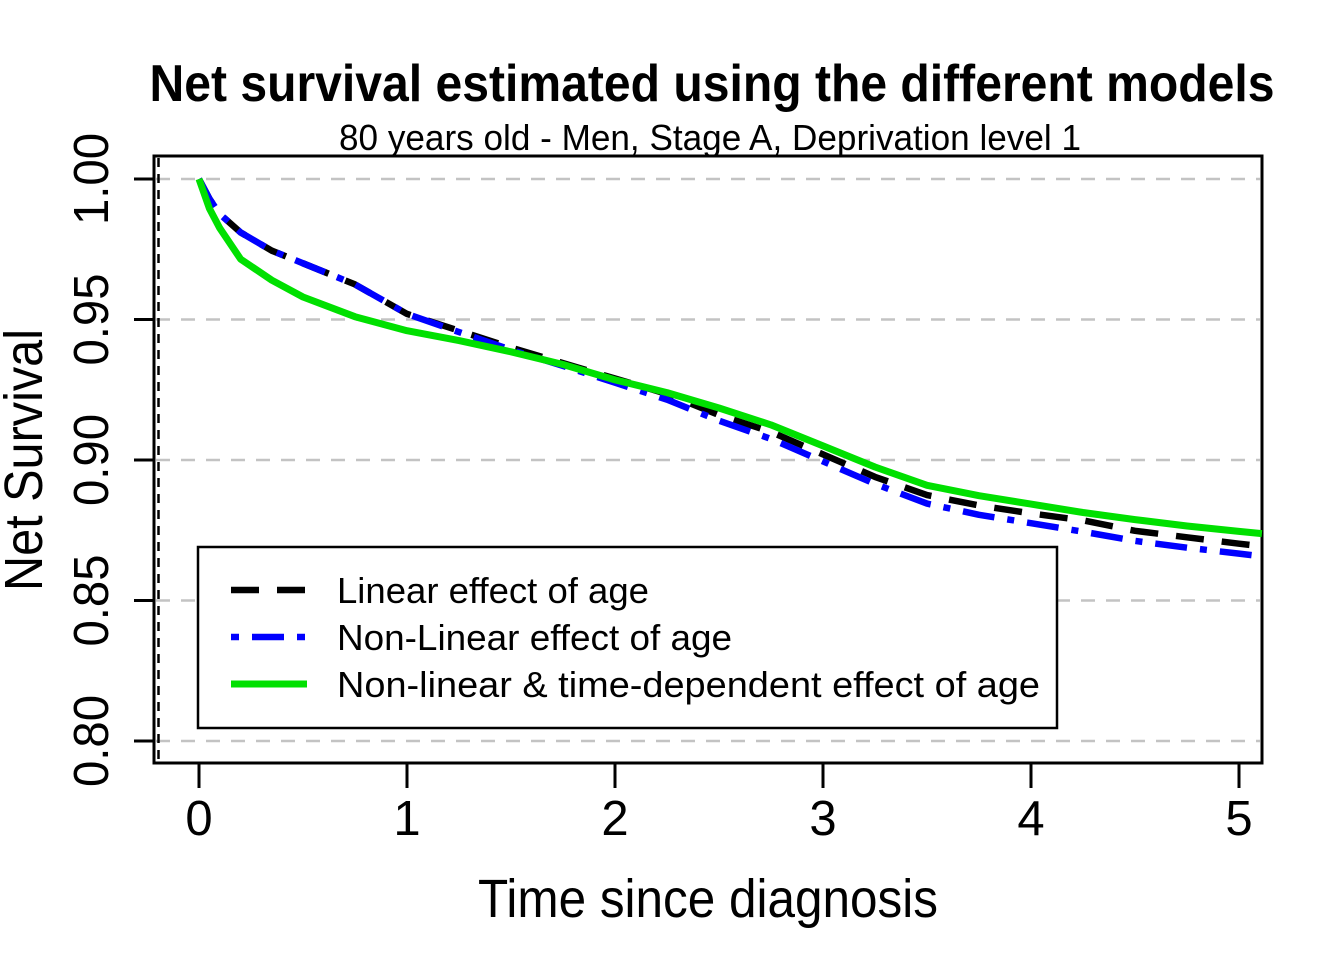 Image resolution: width=1344 pixels, height=960 pixels. What do you see at coordinates (1238, 819) in the screenshot?
I see `x-tick-label-5: 5` at bounding box center [1238, 819].